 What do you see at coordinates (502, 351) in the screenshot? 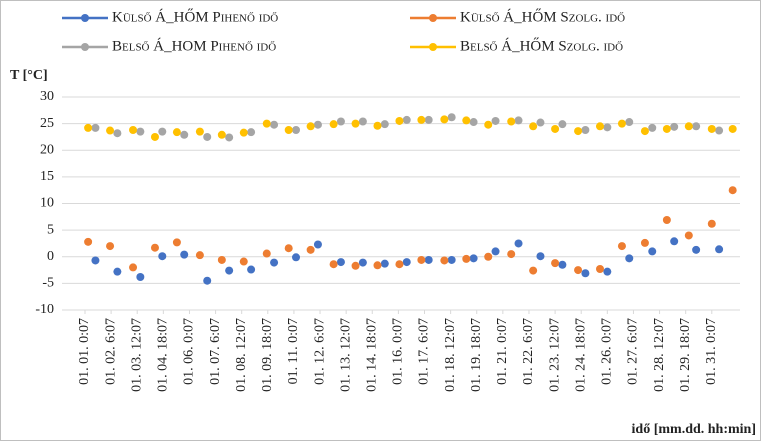
I see `x-tick-label: 01. 21. 0:07` at bounding box center [502, 351].